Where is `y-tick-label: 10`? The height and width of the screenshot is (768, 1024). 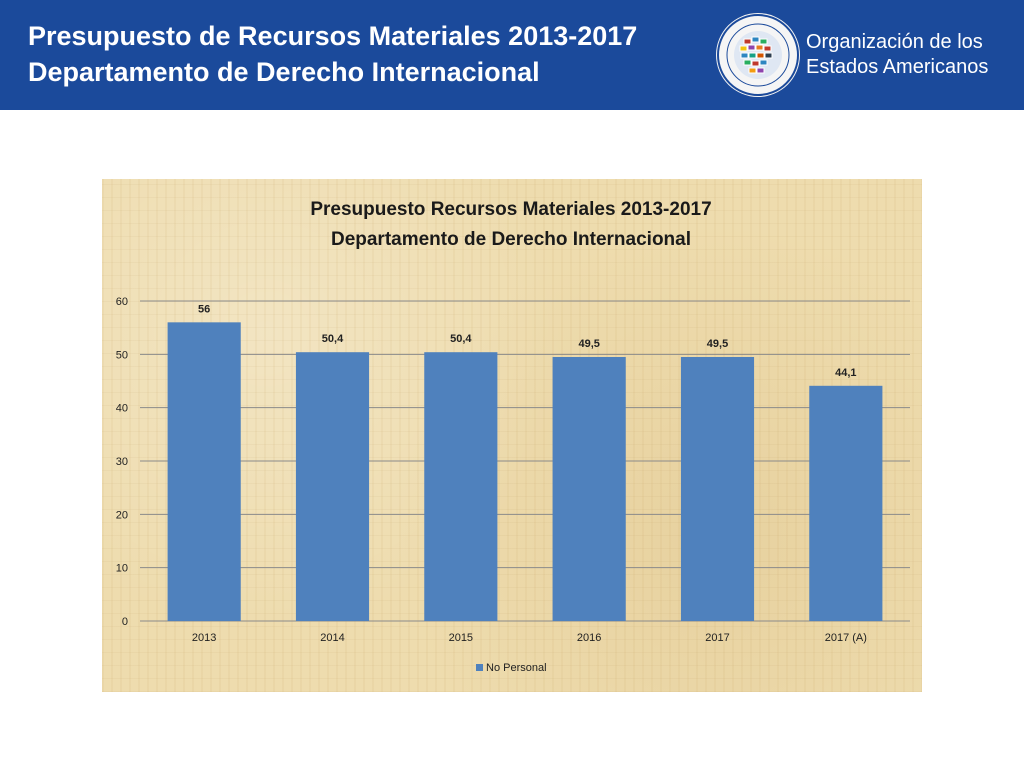
y-tick-label: 10 is located at coordinates (122, 569).